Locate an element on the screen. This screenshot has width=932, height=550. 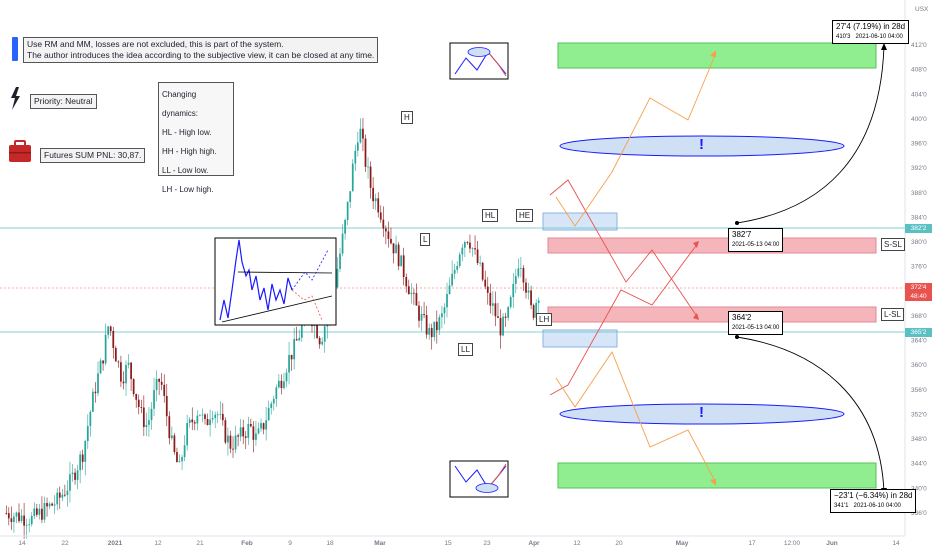
callout-top-price: 410'3 is located at coordinates (843, 37).